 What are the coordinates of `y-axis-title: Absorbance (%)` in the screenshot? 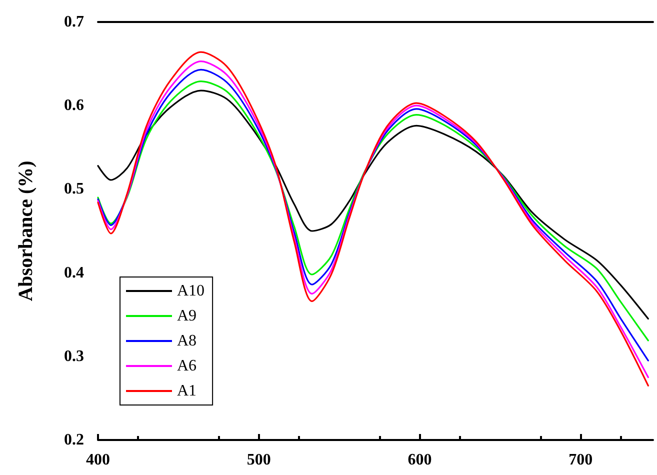 It's located at (26, 231).